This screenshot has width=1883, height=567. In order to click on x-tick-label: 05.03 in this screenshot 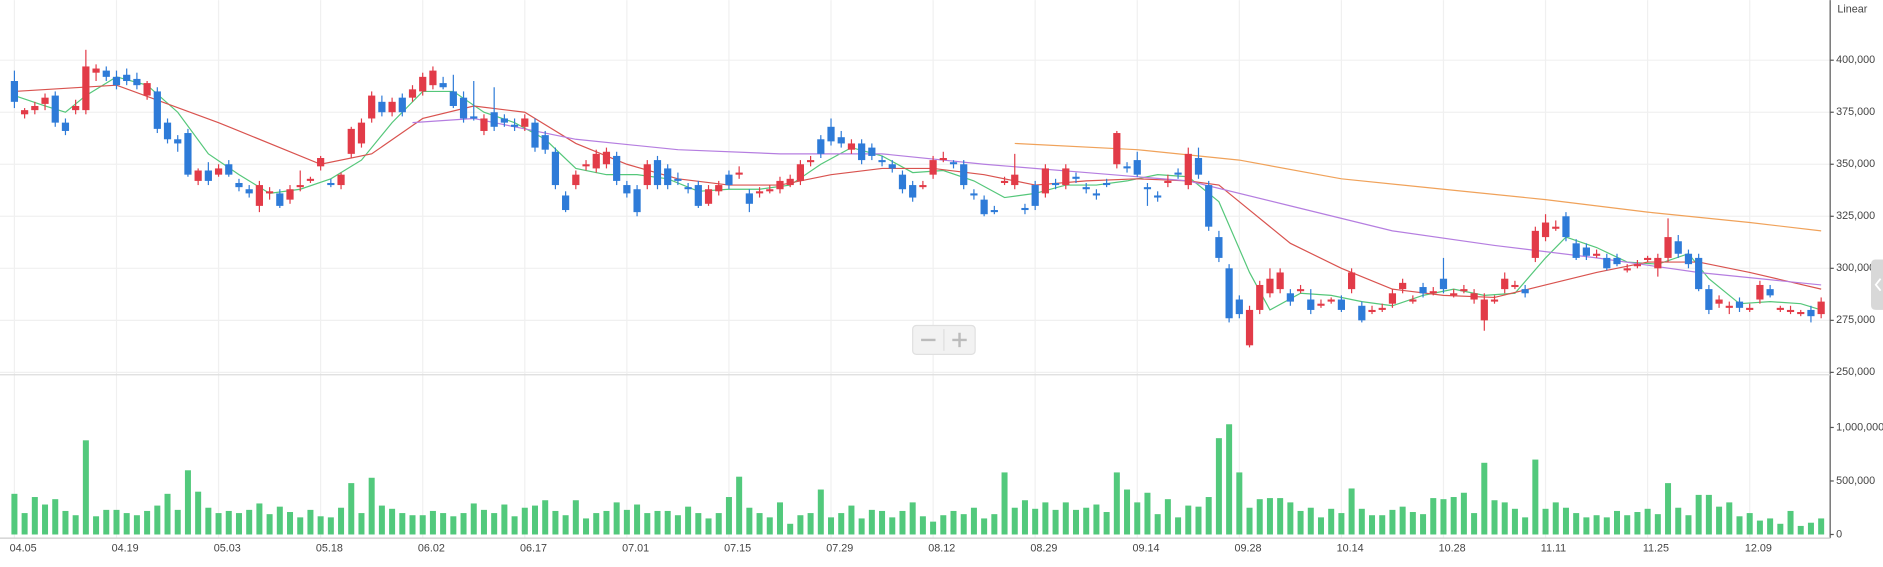, I will do `click(227, 549)`.